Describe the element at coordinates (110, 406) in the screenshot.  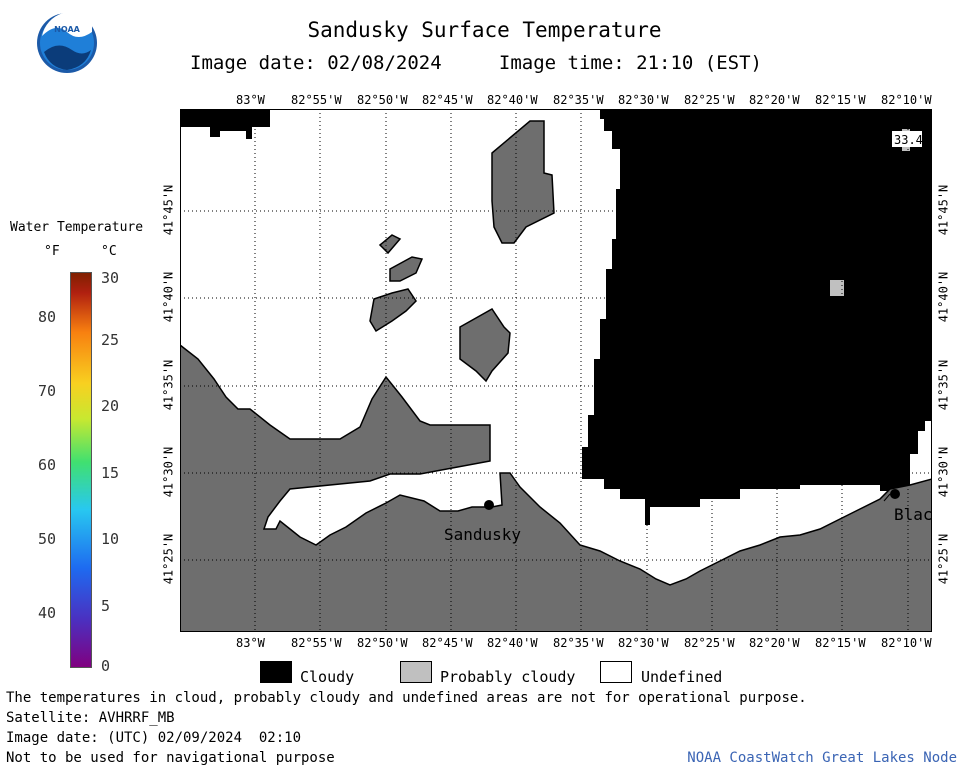
I see `c-tick: 20` at that location.